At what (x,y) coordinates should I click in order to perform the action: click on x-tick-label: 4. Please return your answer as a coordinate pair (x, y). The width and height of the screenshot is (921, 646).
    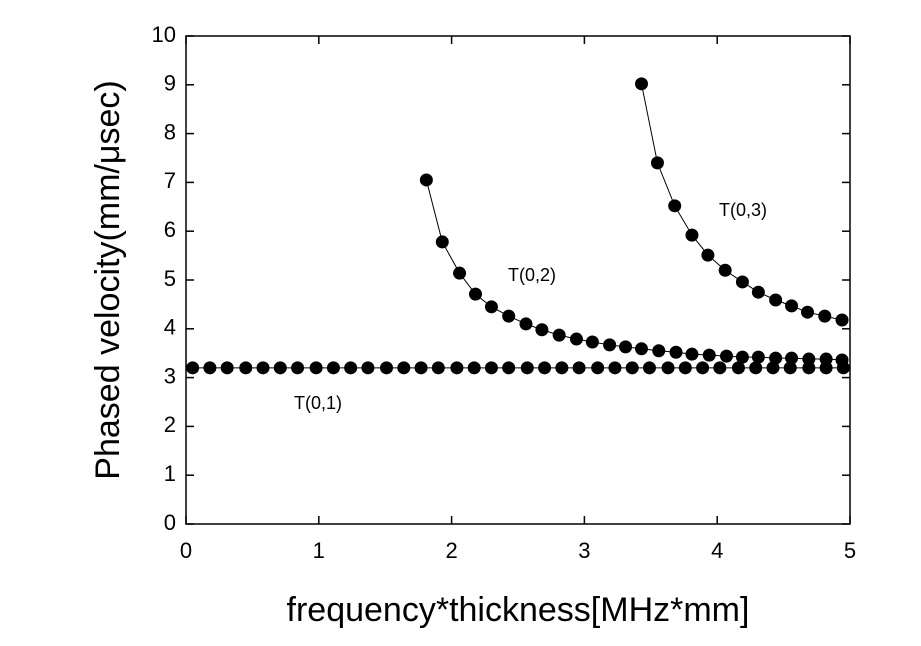
    Looking at the image, I should click on (717, 550).